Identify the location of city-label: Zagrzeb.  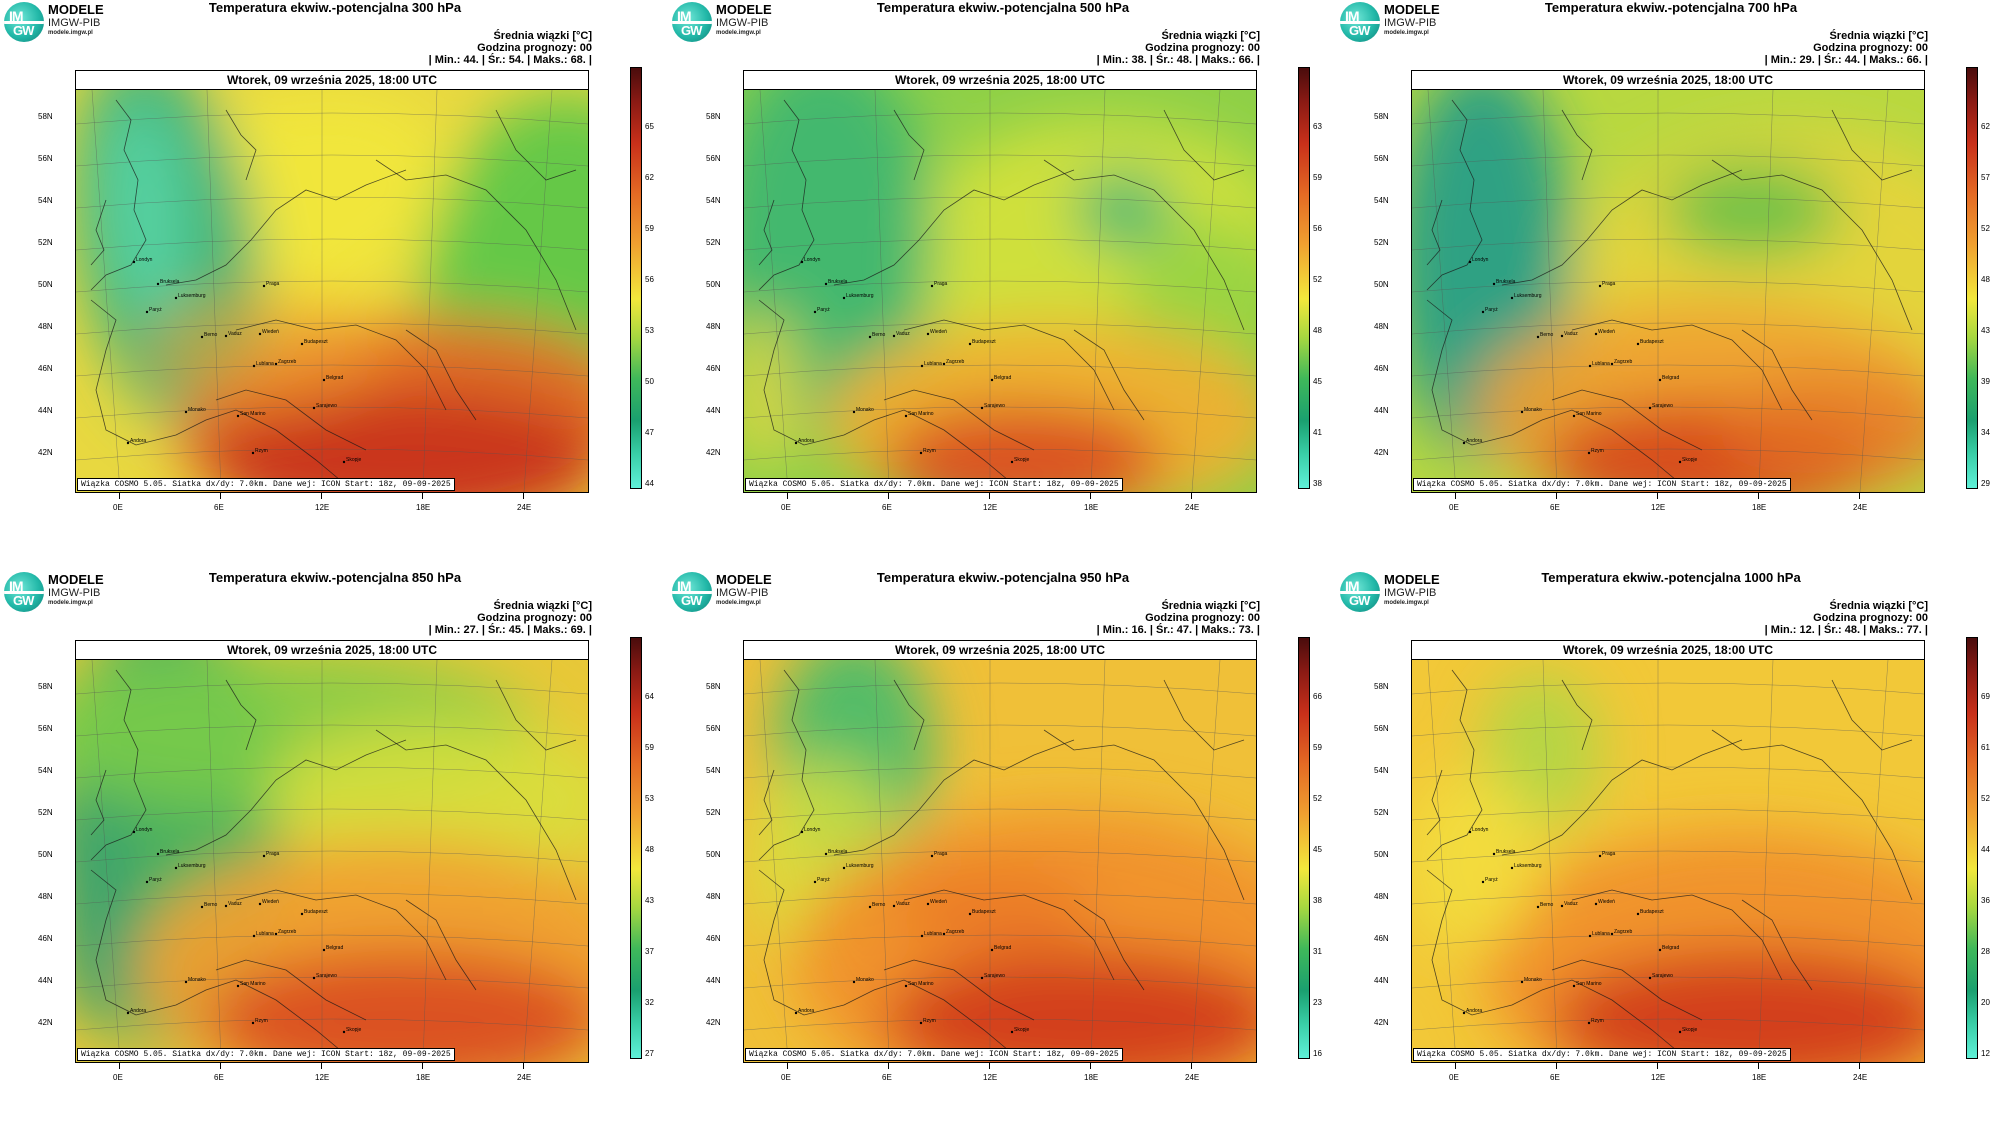
(1623, 932).